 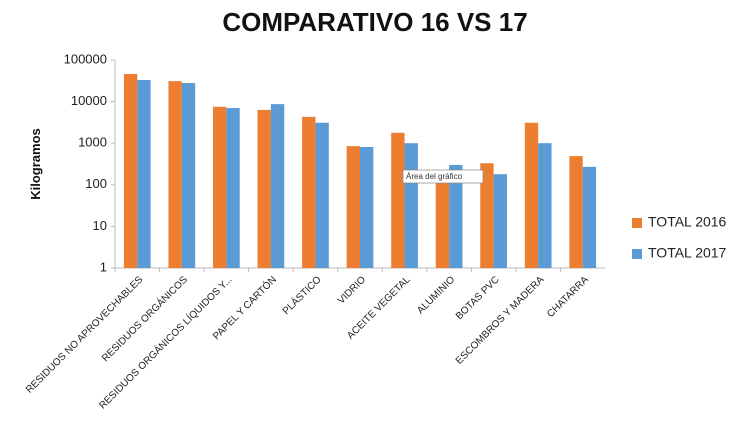 I want to click on x-tick-label: ALUMINIO, so click(x=436, y=295).